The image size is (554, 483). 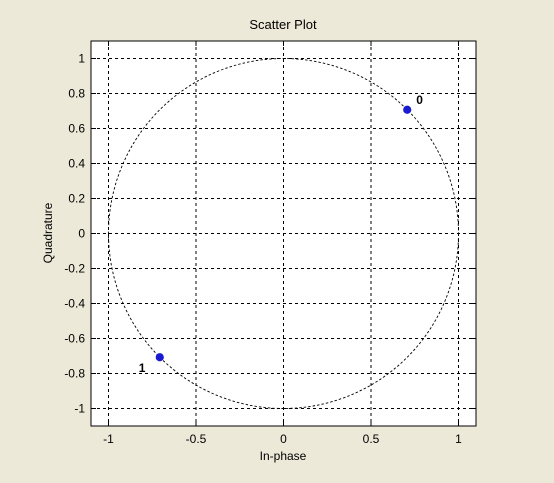 I want to click on x-tick-label: 0, so click(x=283, y=439).